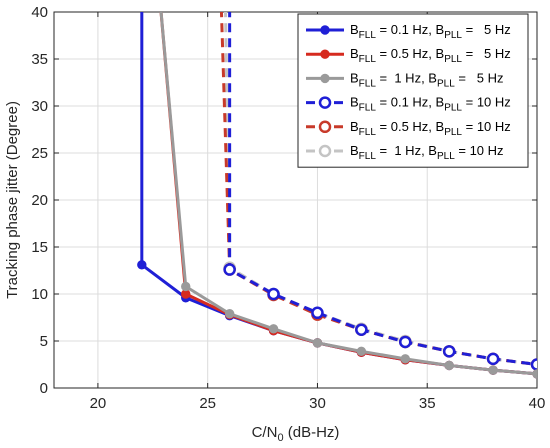 The image size is (550, 448). I want to click on x-tick-label: 20, so click(98, 403).